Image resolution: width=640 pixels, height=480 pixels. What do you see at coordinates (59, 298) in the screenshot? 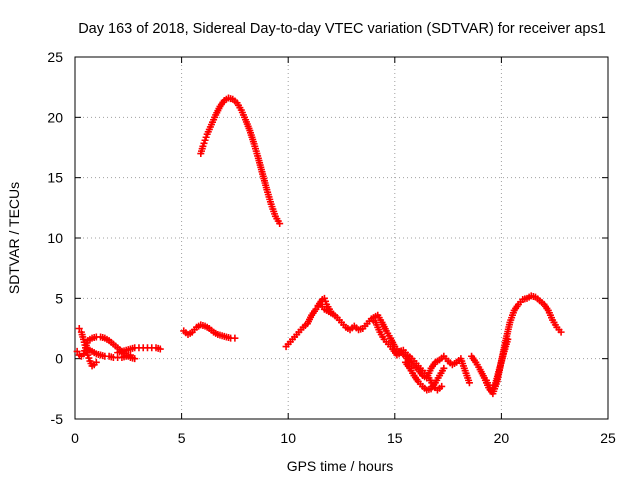
I see `y-tick-label: 5` at bounding box center [59, 298].